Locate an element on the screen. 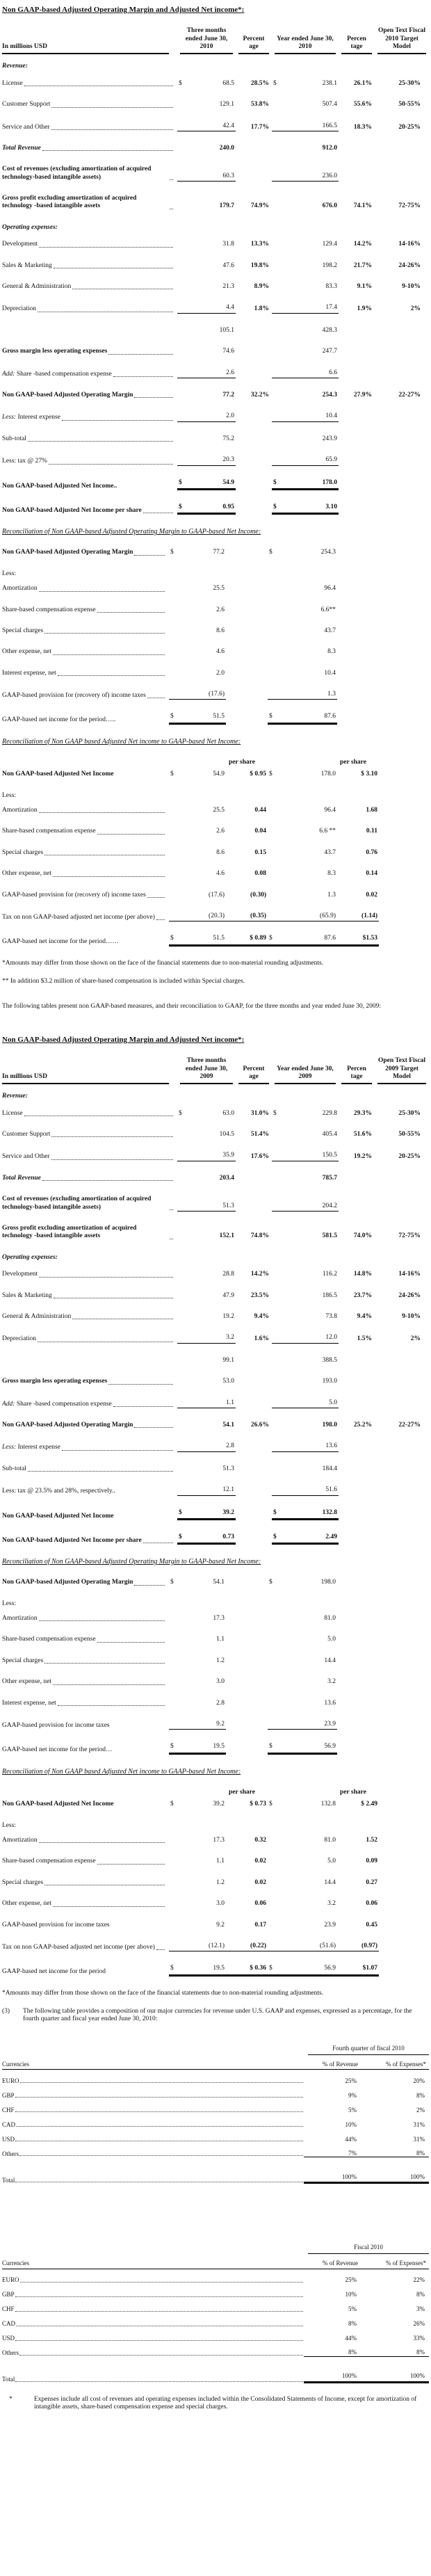  value-cell: 74.9% is located at coordinates (259, 206).